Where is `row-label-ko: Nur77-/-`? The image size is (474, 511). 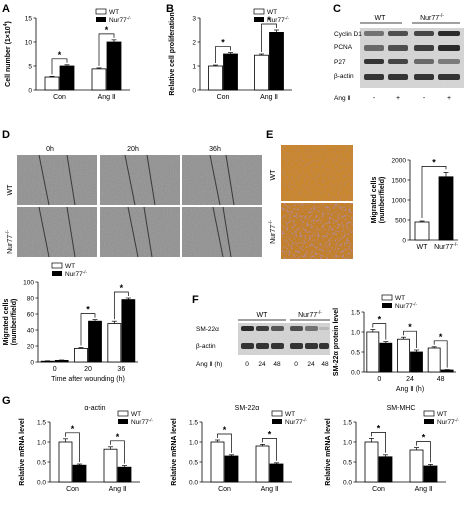 row-label-ko: Nur77-/- is located at coordinates (9, 242).